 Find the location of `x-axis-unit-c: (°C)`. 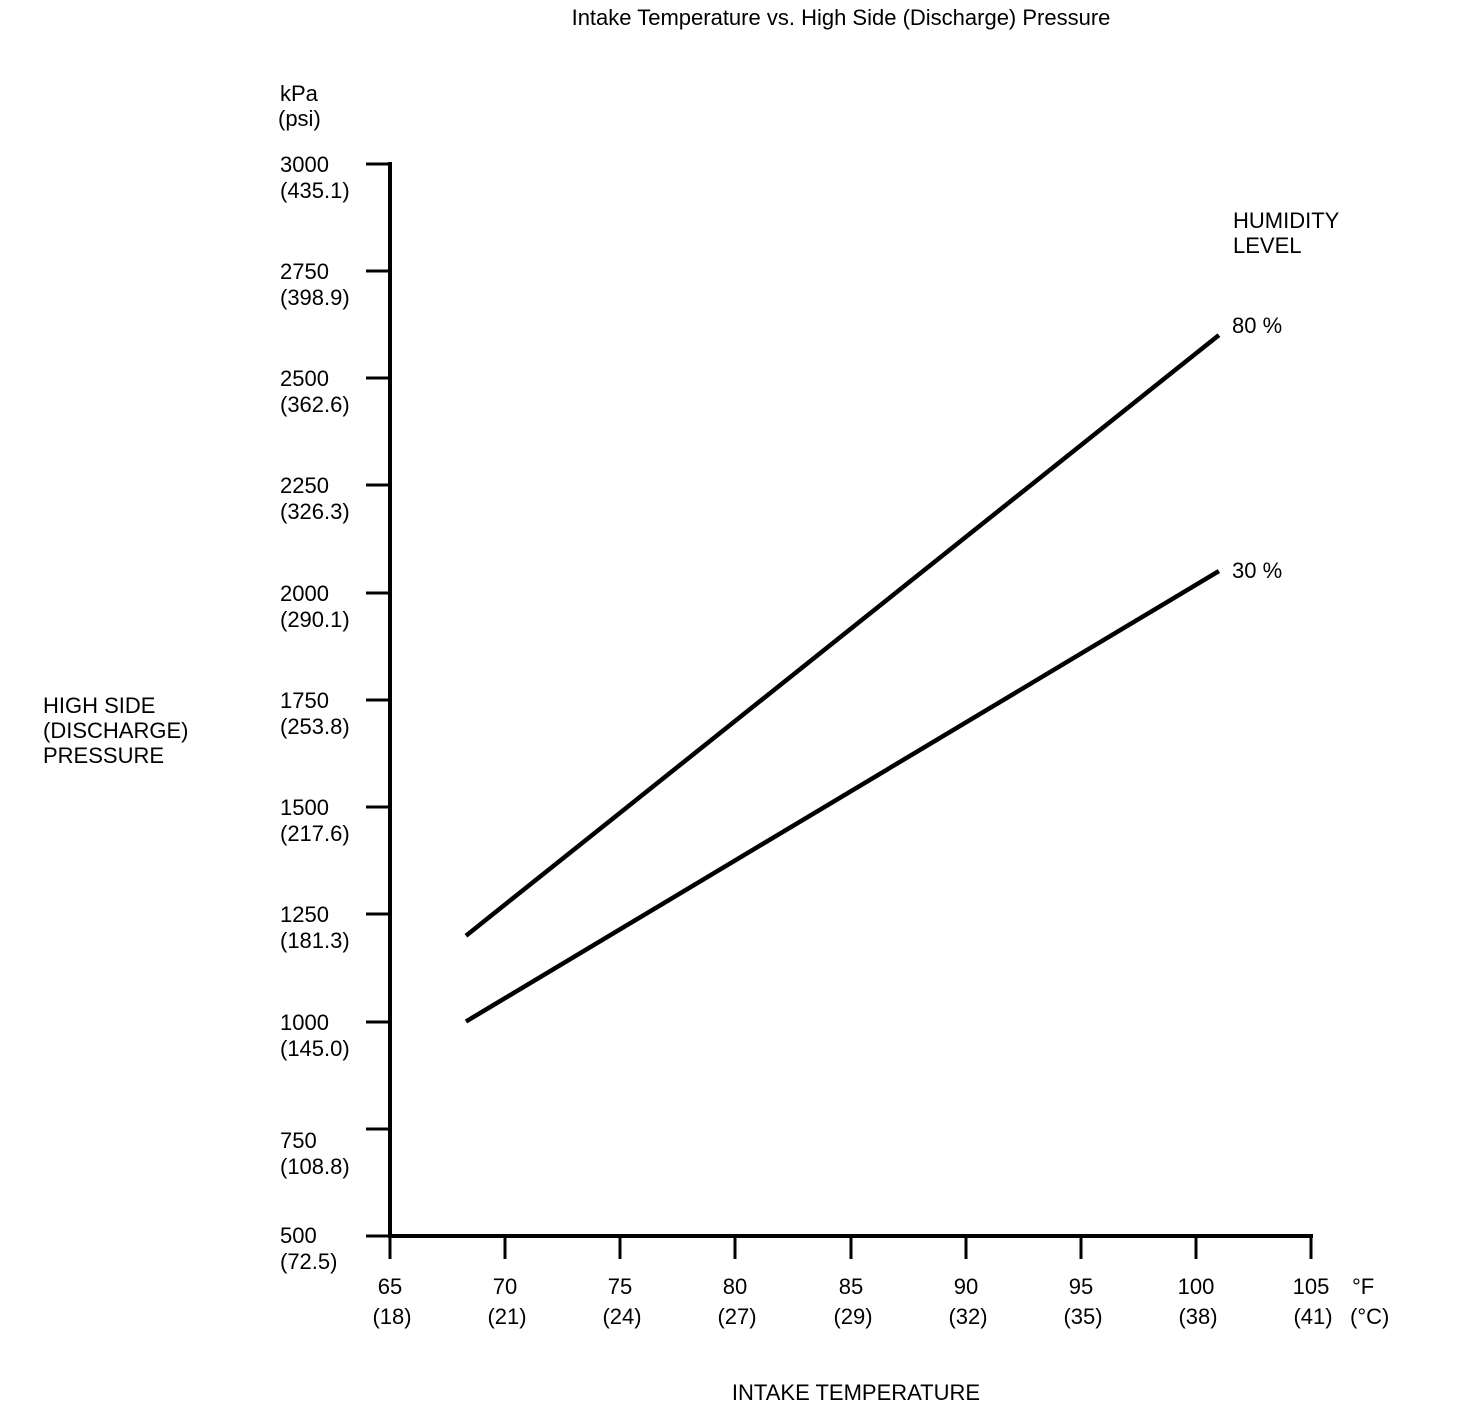

x-axis-unit-c: (°C) is located at coordinates (1369, 1316).